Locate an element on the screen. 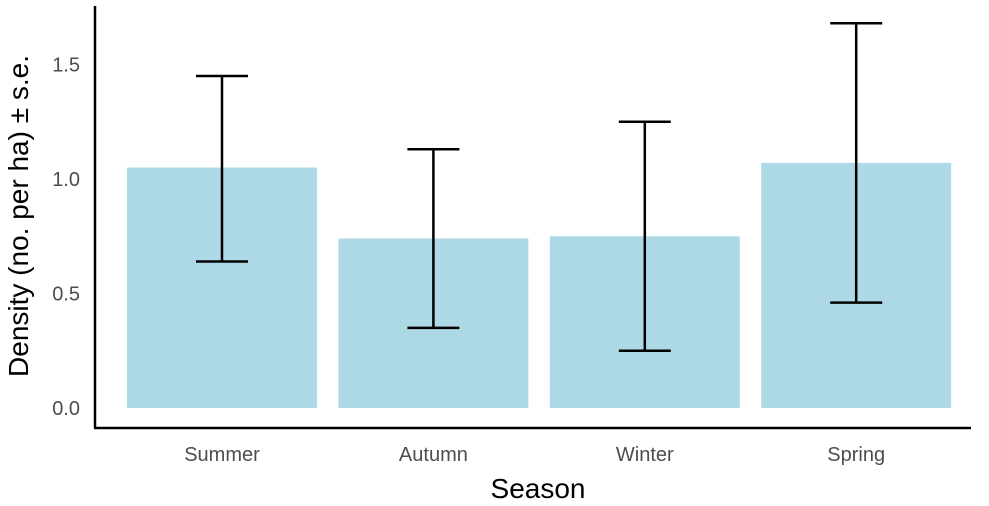 Image resolution: width=989 pixels, height=506 pixels. x-tick-label-summer: Summer is located at coordinates (222, 455).